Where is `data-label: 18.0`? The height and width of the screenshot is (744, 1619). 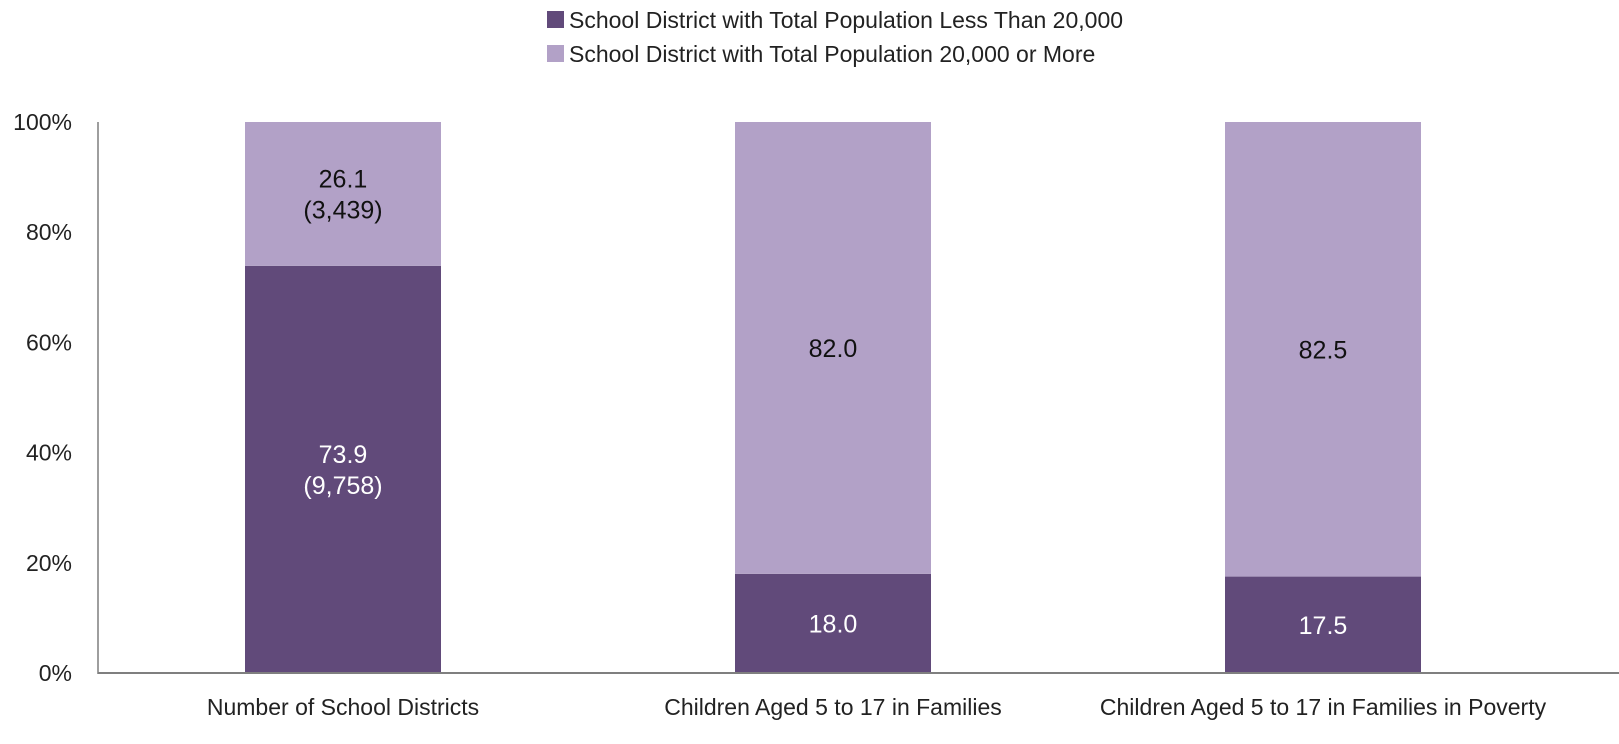 data-label: 18.0 is located at coordinates (833, 624).